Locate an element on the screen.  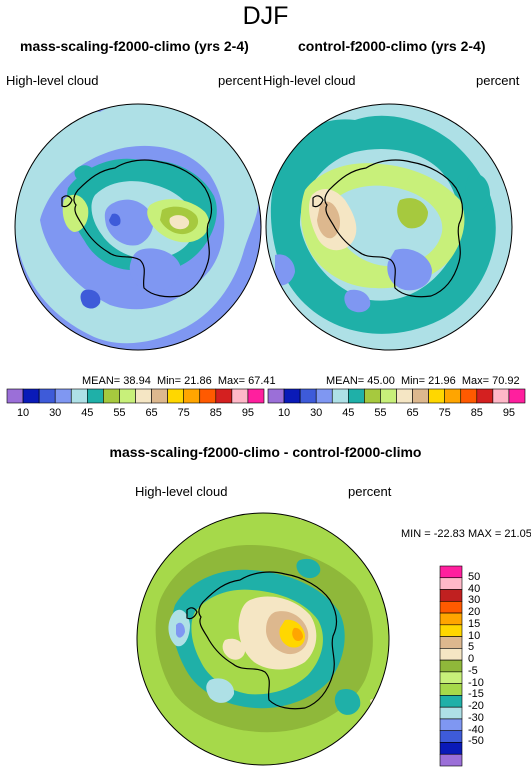
panel-2-title: control-f2000-climo (yrs 2-4) is located at coordinates (392, 46).